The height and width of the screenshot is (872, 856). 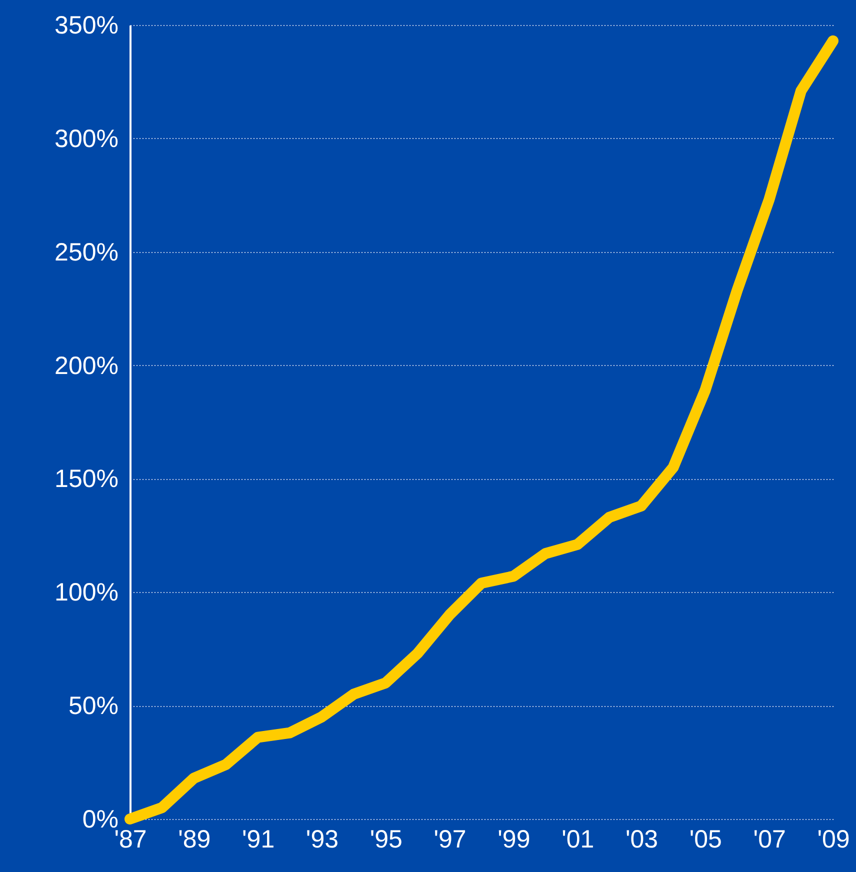 I want to click on y-tick-label: 200%, so click(x=86, y=366).